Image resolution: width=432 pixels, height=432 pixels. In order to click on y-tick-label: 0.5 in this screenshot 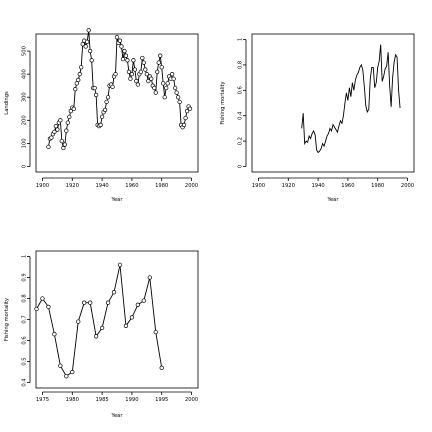, I will do `click(25, 361)`.